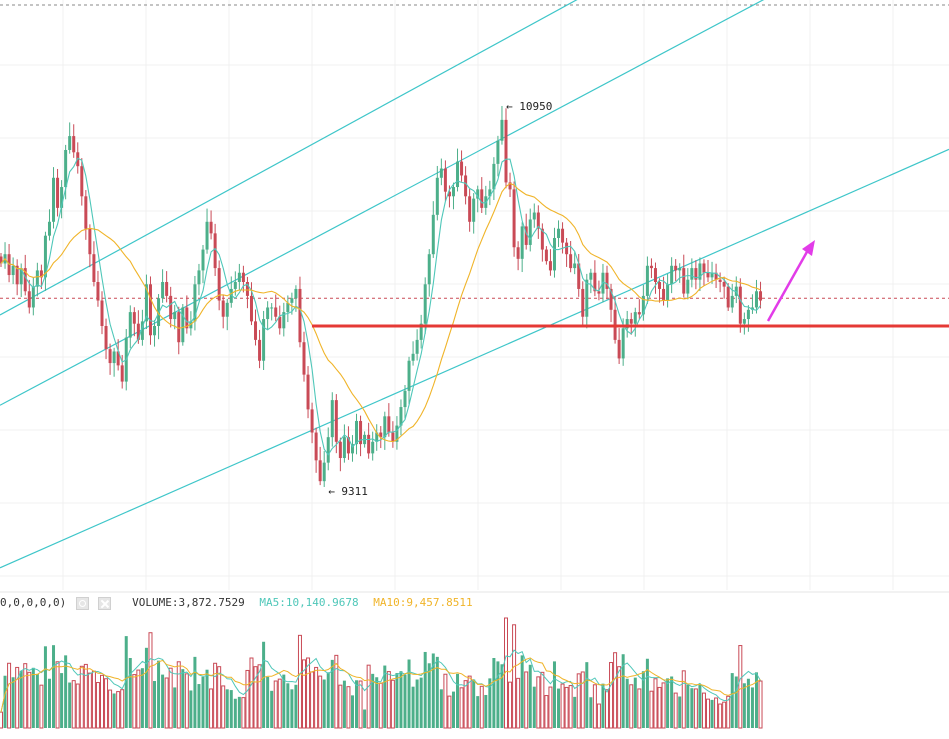 The image size is (949, 739). What do you see at coordinates (105, 603) in the screenshot?
I see `close-icon` at bounding box center [105, 603].